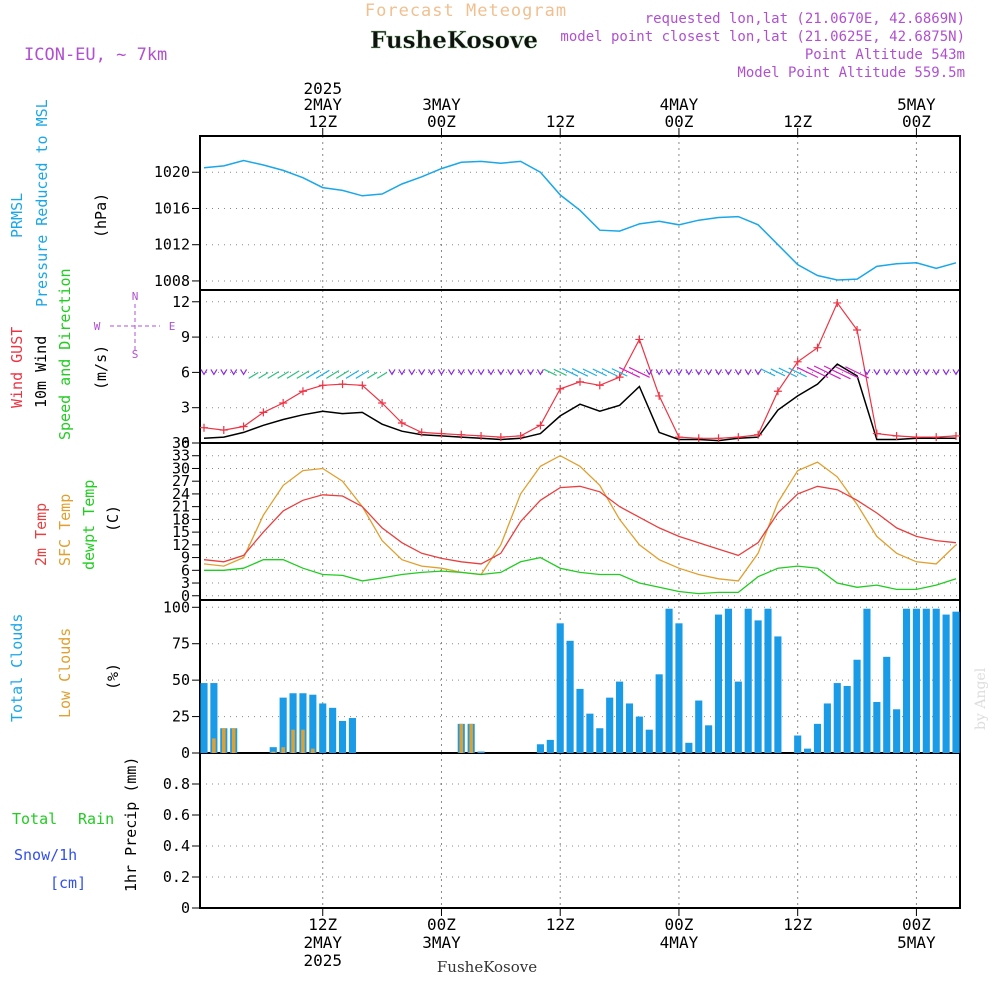 This screenshot has height=1000, width=1000. I want to click on compass-e: E, so click(172, 326).